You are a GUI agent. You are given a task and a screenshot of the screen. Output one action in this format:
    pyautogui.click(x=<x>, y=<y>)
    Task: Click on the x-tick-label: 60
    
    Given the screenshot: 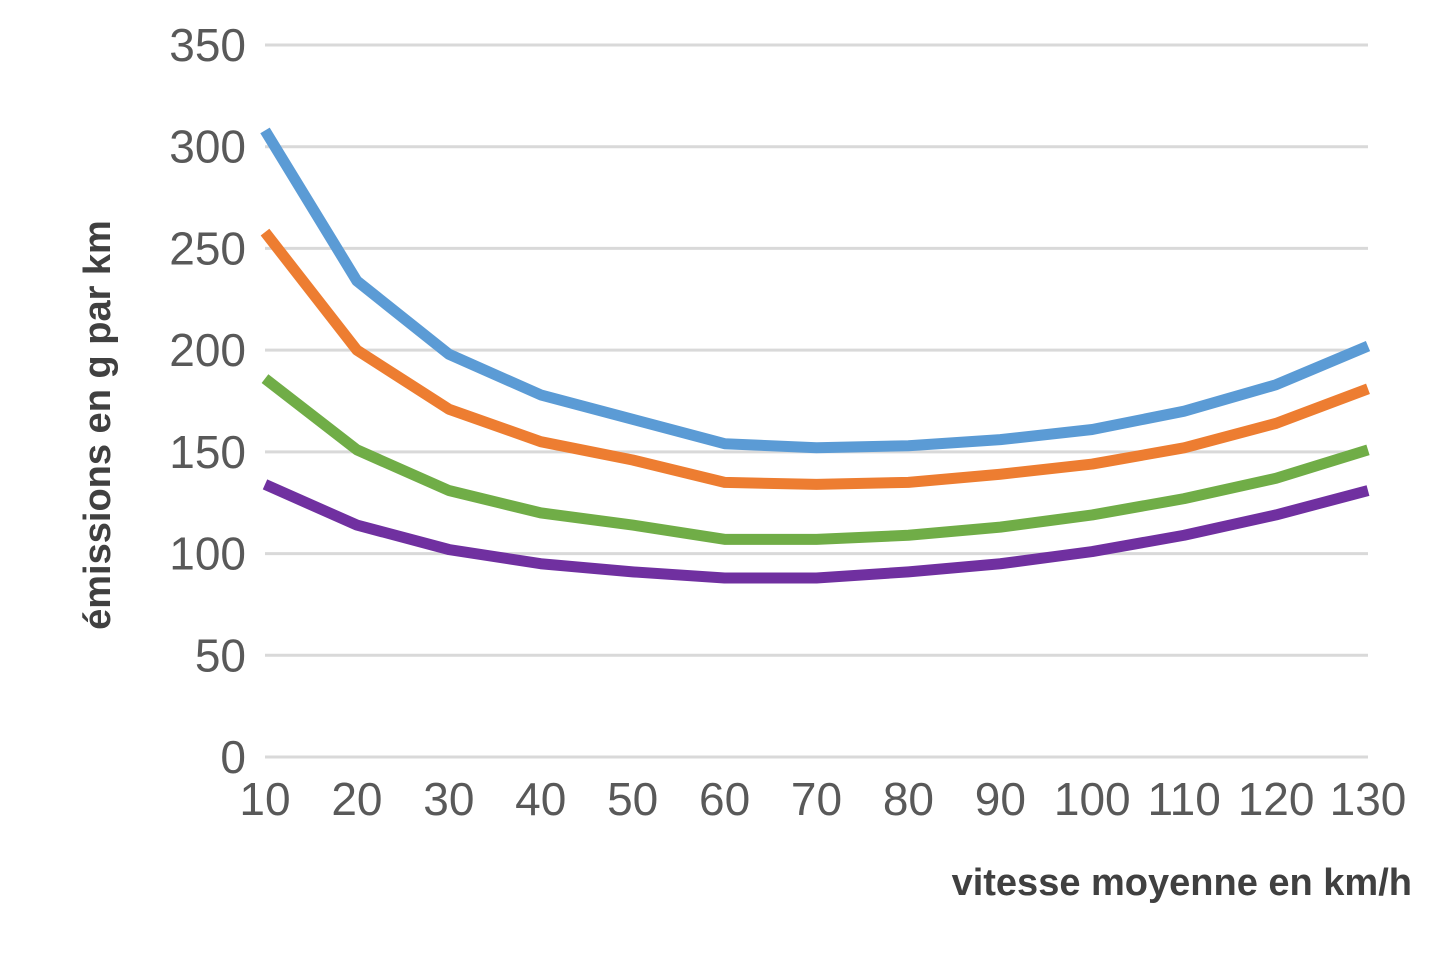 What is the action you would take?
    pyautogui.click(x=724, y=799)
    